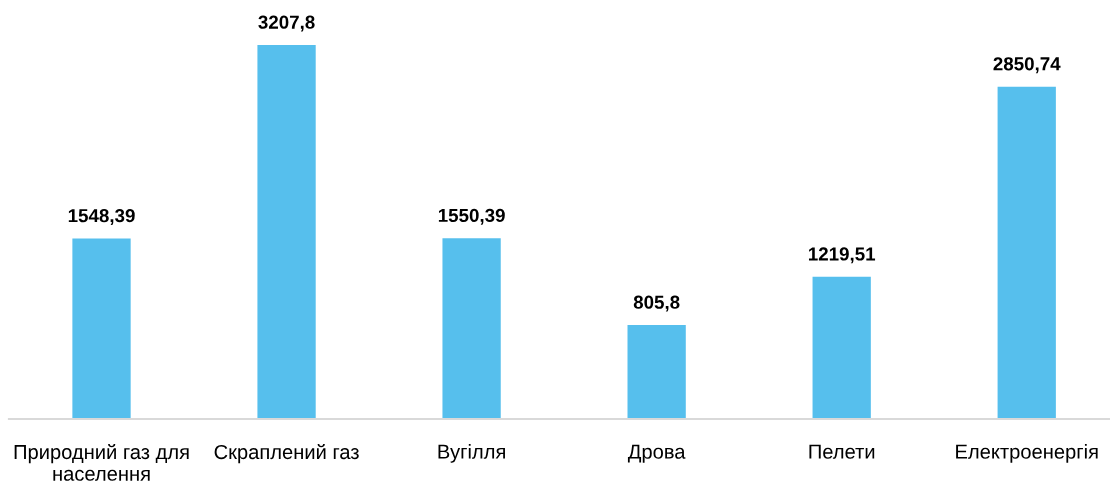 This screenshot has width=1110, height=490. I want to click on x-tick-label: Дрова, so click(656, 453).